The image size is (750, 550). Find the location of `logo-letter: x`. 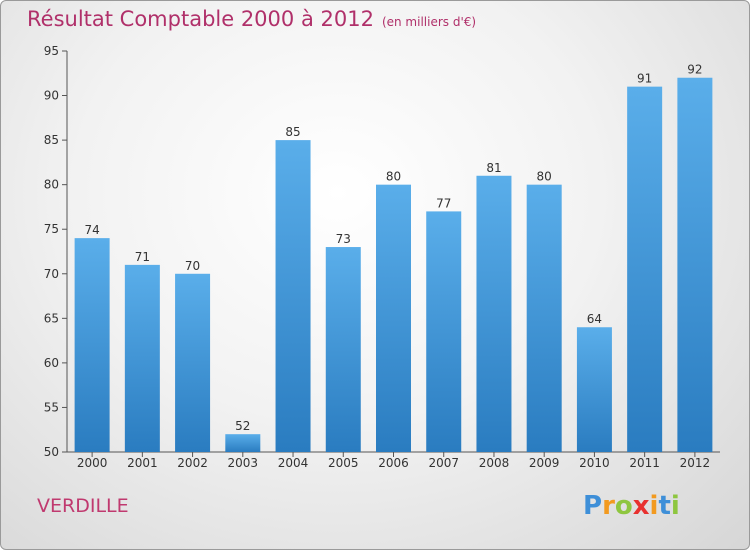

logo-letter: x is located at coordinates (641, 506).